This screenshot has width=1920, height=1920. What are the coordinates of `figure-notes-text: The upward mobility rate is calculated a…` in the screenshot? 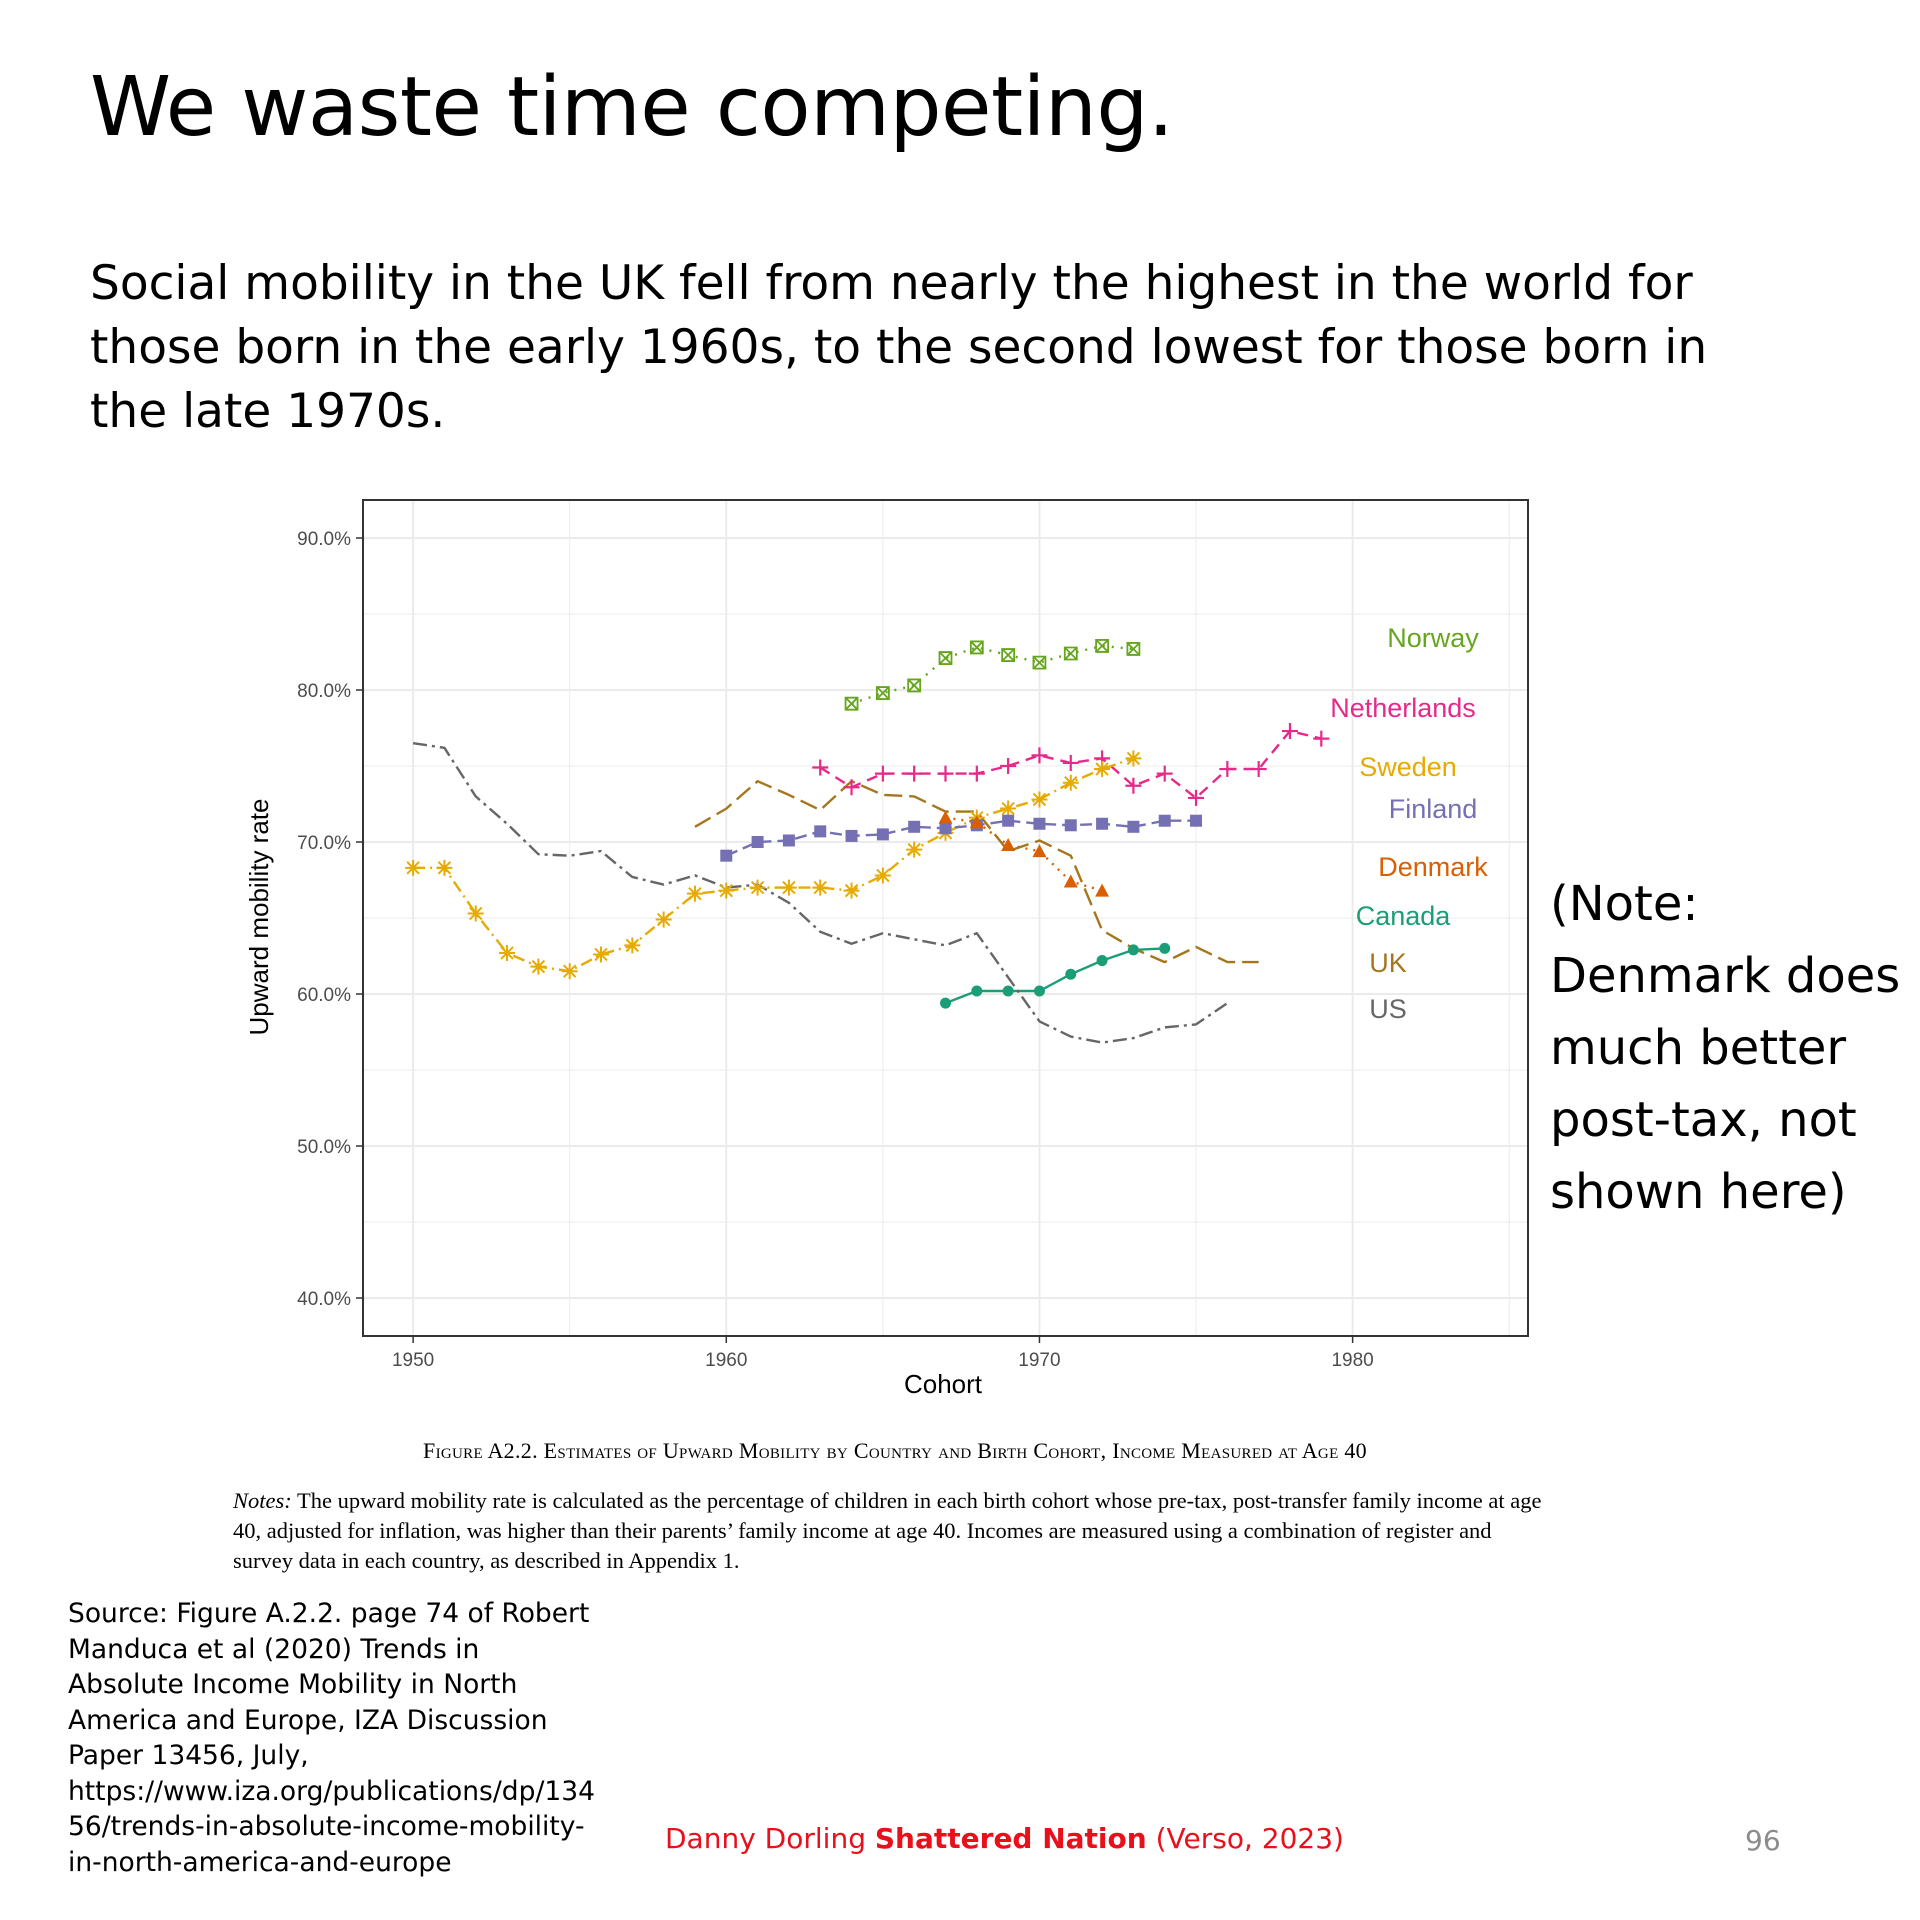 It's located at (887, 1530).